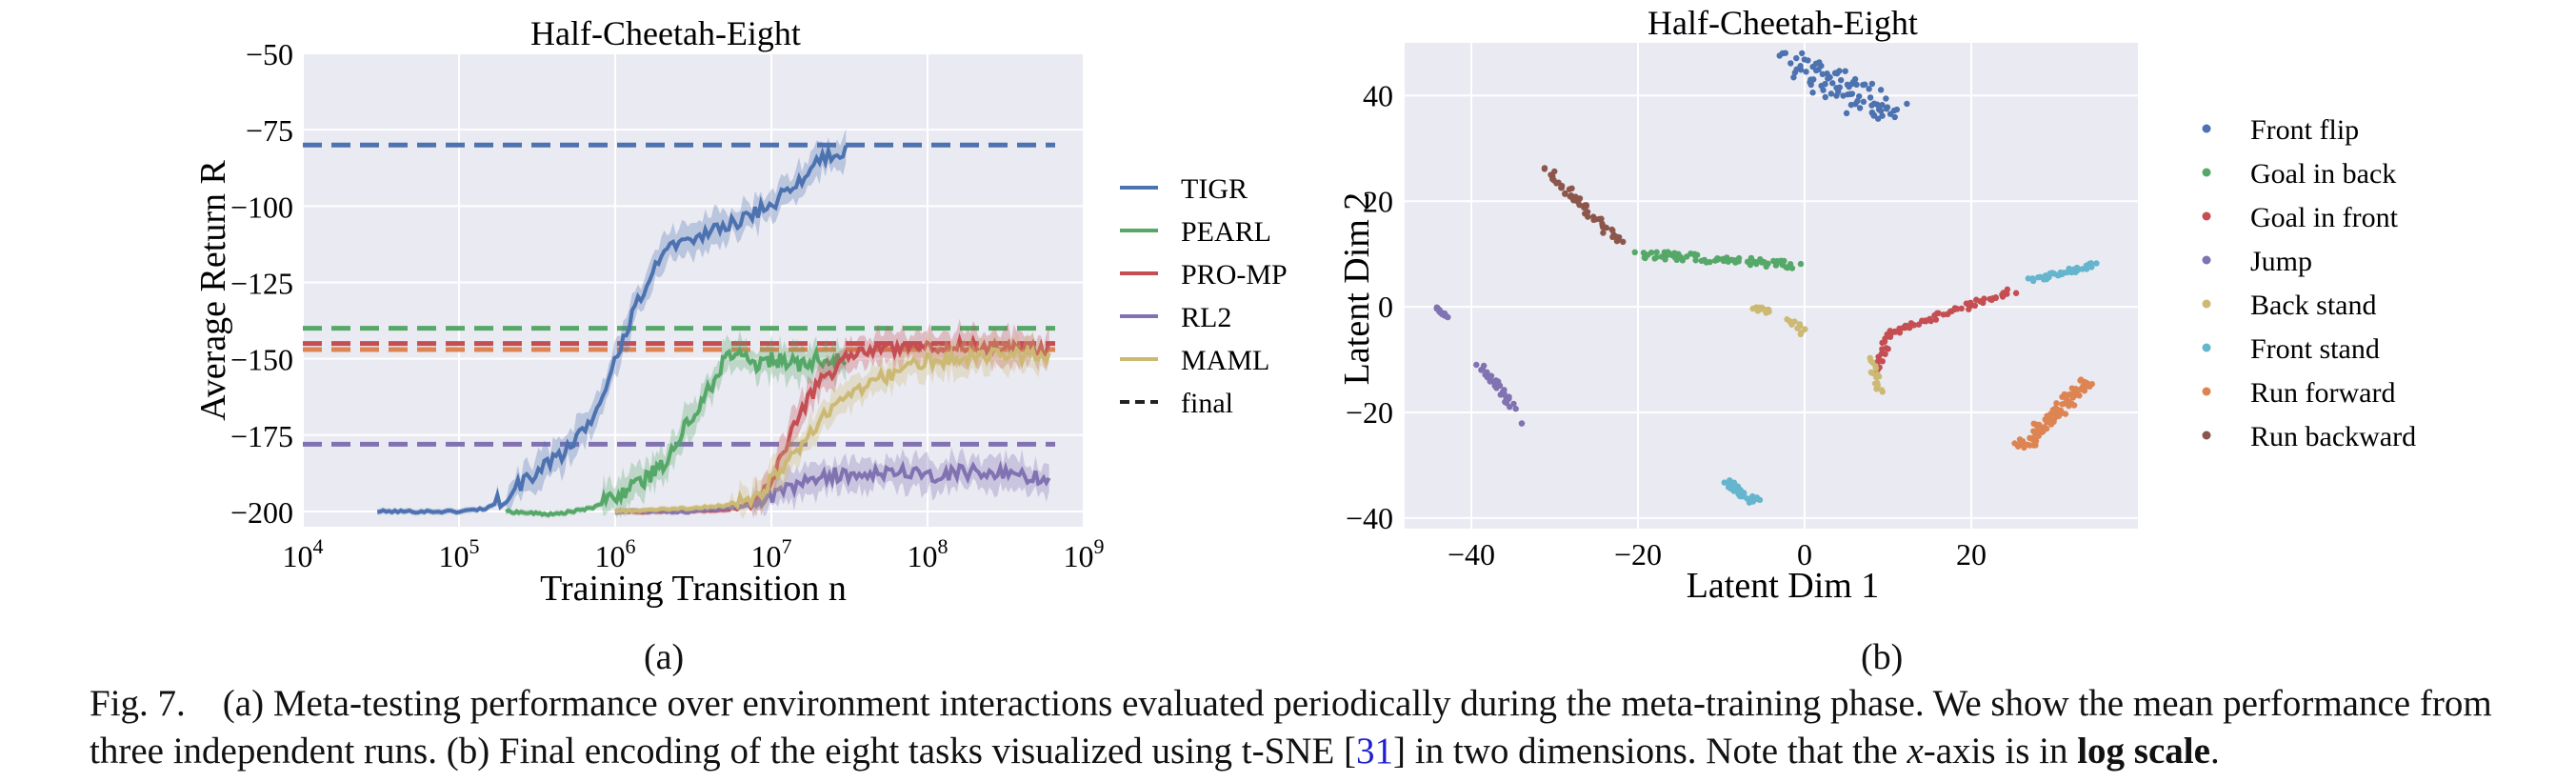 This screenshot has height=782, width=2576. What do you see at coordinates (2215, 752) in the screenshot?
I see `caption-text-4: .` at bounding box center [2215, 752].